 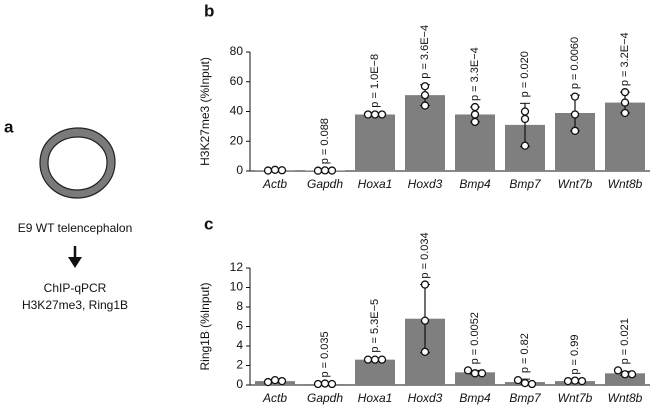 What do you see at coordinates (239, 306) in the screenshot?
I see `y-tick-label: 8` at bounding box center [239, 306].